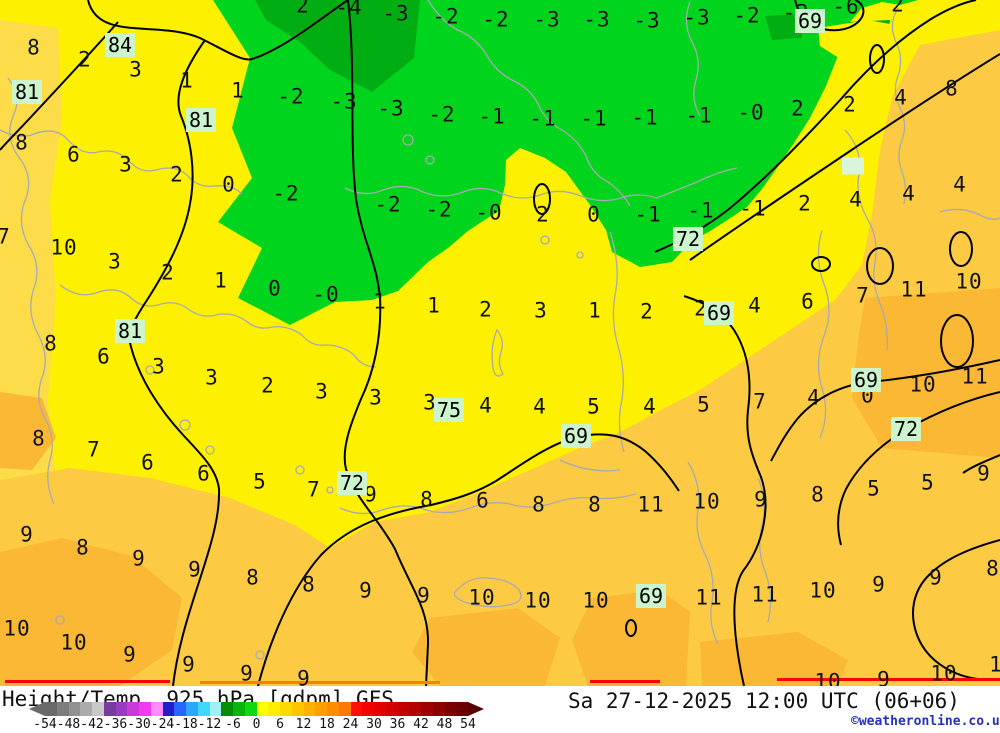 The image size is (1000, 733). I want to click on grid-temperature-value: 6, so click(74, 154).